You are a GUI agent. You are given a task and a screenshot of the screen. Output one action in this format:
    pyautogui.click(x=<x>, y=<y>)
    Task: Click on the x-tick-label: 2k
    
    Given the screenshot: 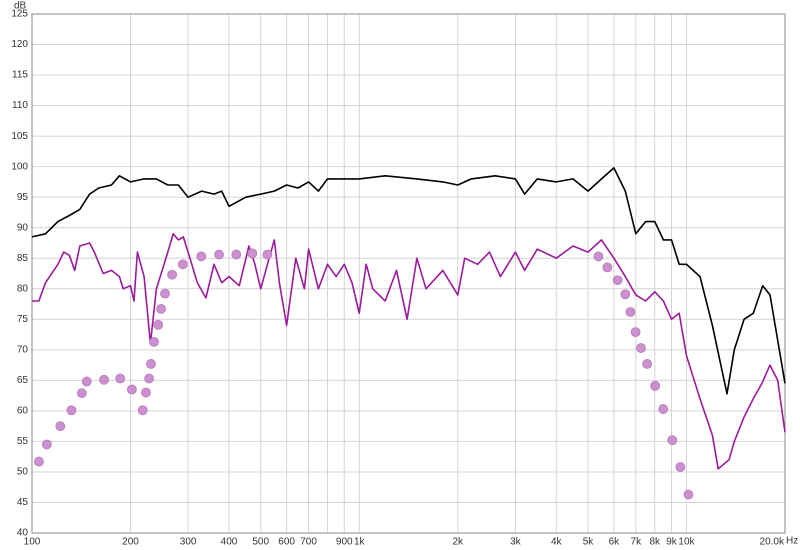 What is the action you would take?
    pyautogui.click(x=458, y=542)
    